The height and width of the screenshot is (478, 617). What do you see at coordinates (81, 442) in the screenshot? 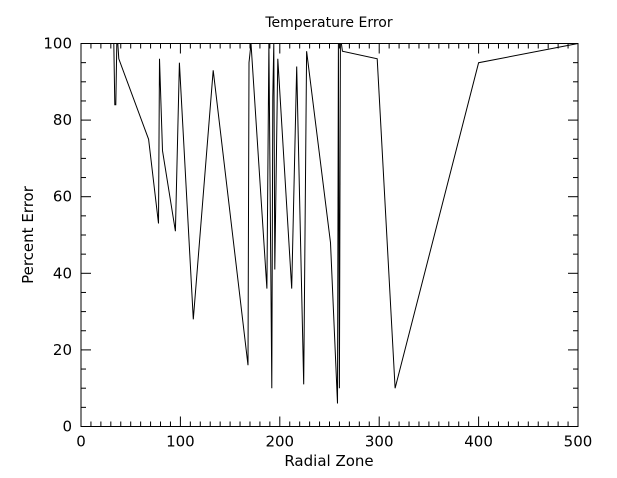
I see `x-tick-label: 0` at bounding box center [81, 442].